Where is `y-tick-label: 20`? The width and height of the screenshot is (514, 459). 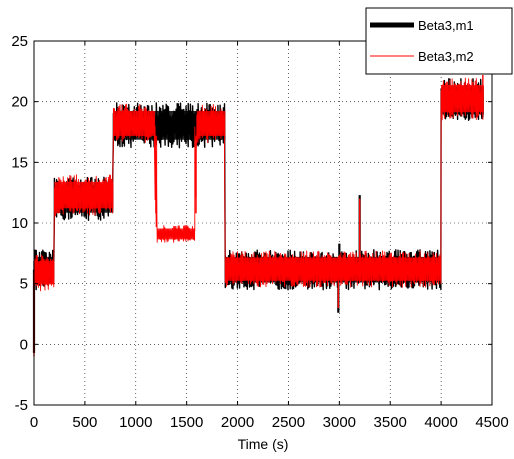
y-tick-label: 20 is located at coordinates (19, 102).